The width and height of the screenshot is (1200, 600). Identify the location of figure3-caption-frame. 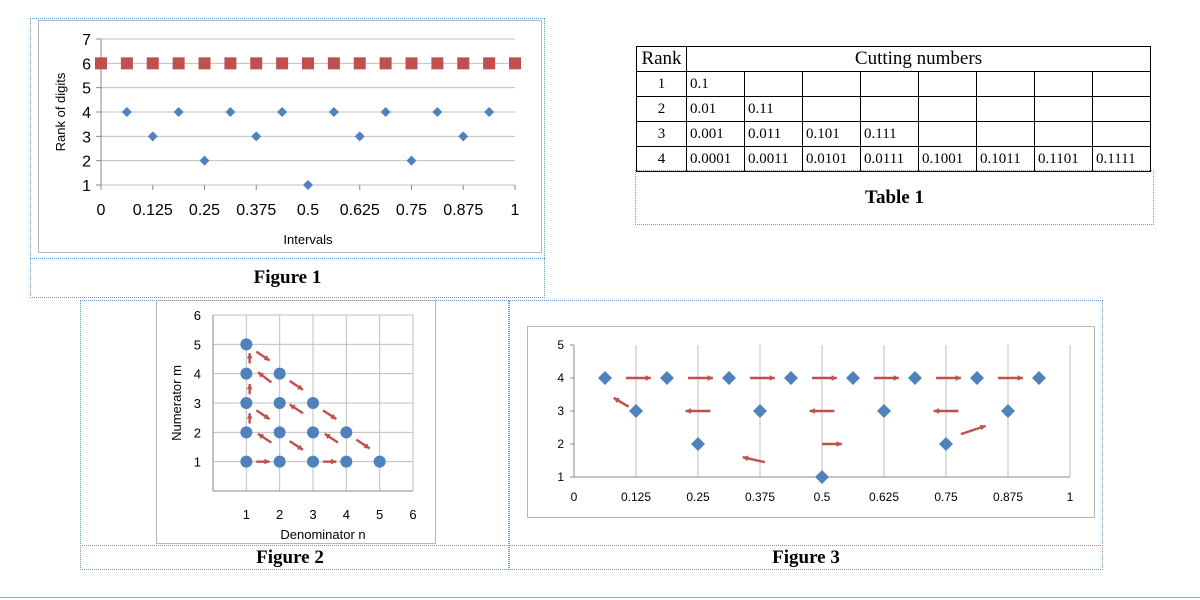
(806, 557).